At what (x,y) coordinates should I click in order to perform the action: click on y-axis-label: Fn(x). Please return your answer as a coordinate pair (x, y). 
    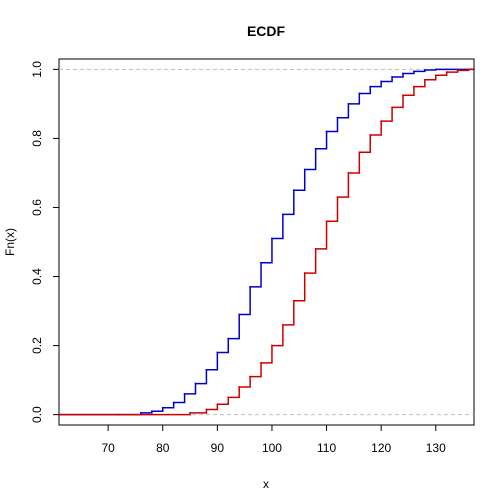
    Looking at the image, I should click on (10, 242).